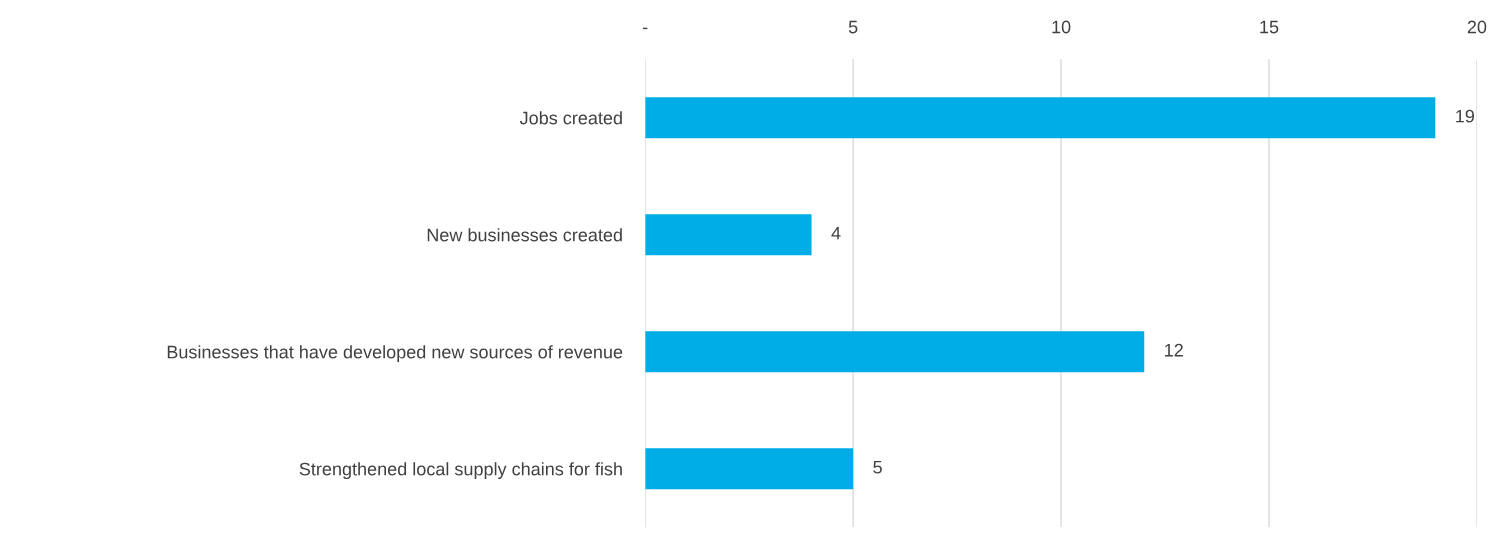 The image size is (1504, 538). Describe the element at coordinates (395, 354) in the screenshot. I see `y-tick-label: Businesses that have developed new sources of revenue` at that location.